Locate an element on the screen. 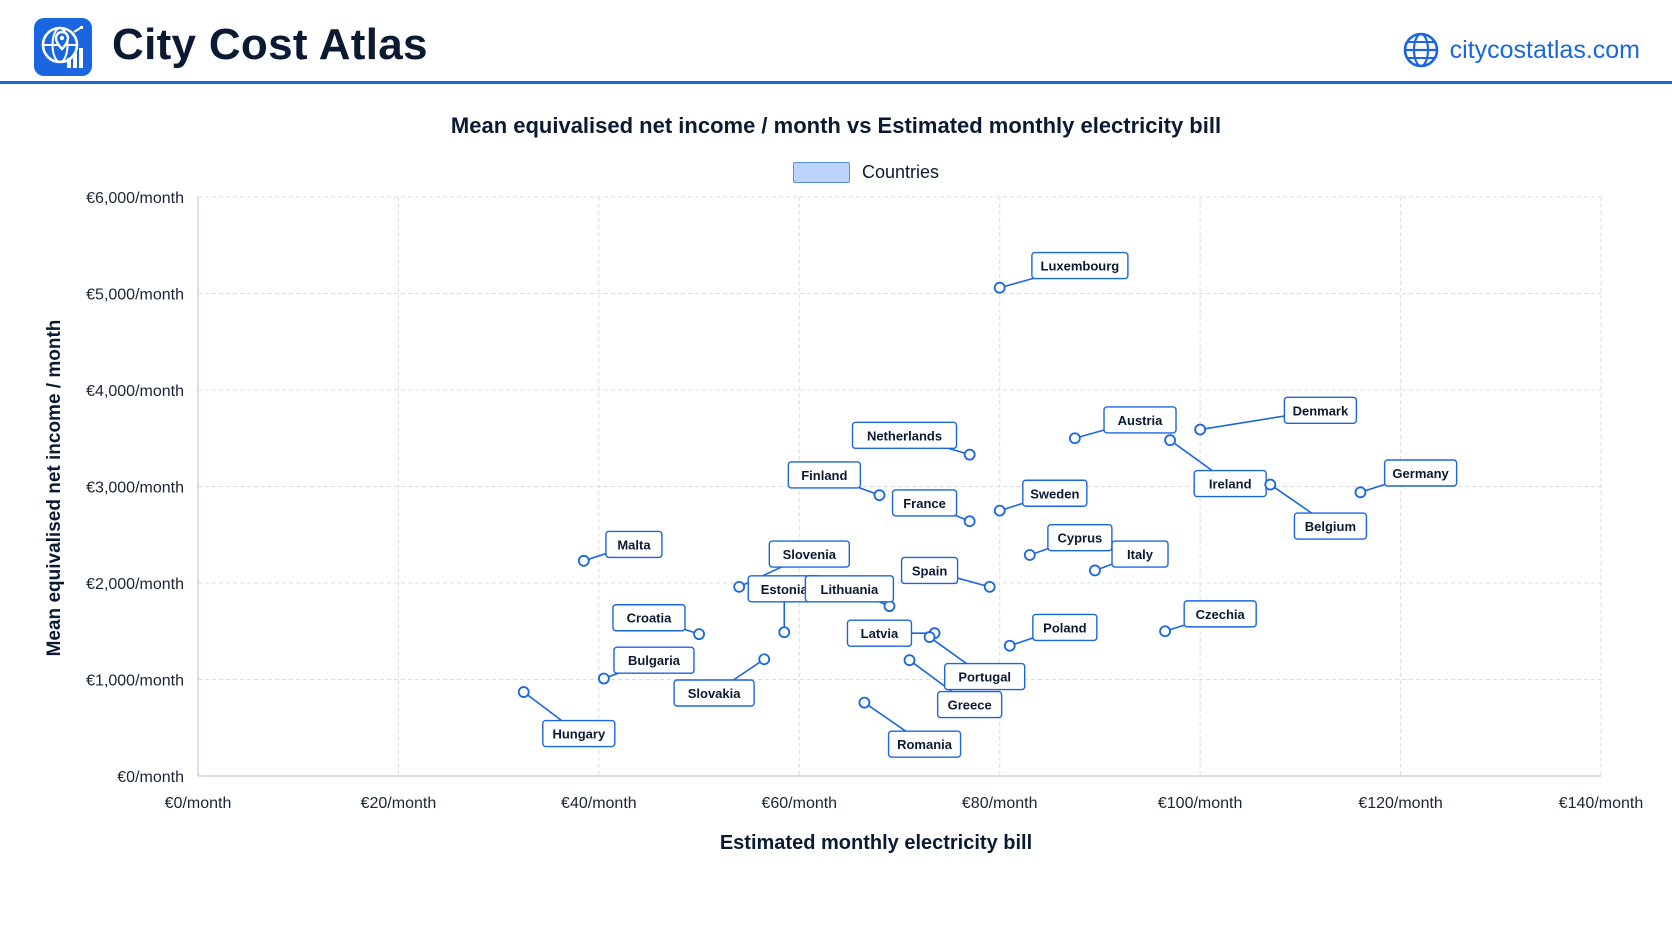  data-label: Germany is located at coordinates (1420, 473).